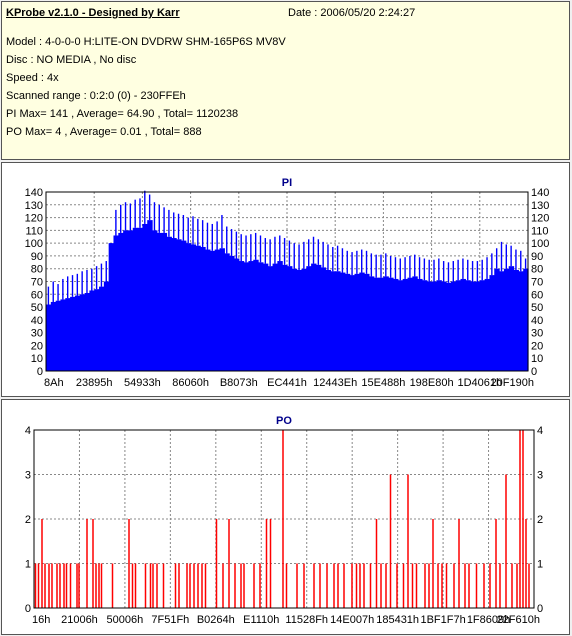  Describe the element at coordinates (512, 383) in the screenshot. I see `pi-xtick-label: 20F190h` at that location.